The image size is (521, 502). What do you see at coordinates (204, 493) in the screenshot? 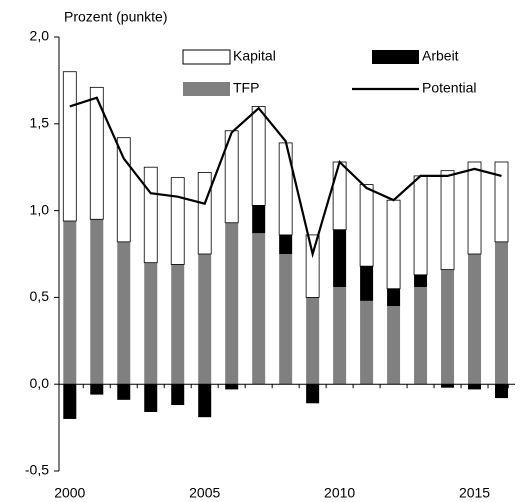
I see `x-tick-label: 2005` at bounding box center [204, 493].